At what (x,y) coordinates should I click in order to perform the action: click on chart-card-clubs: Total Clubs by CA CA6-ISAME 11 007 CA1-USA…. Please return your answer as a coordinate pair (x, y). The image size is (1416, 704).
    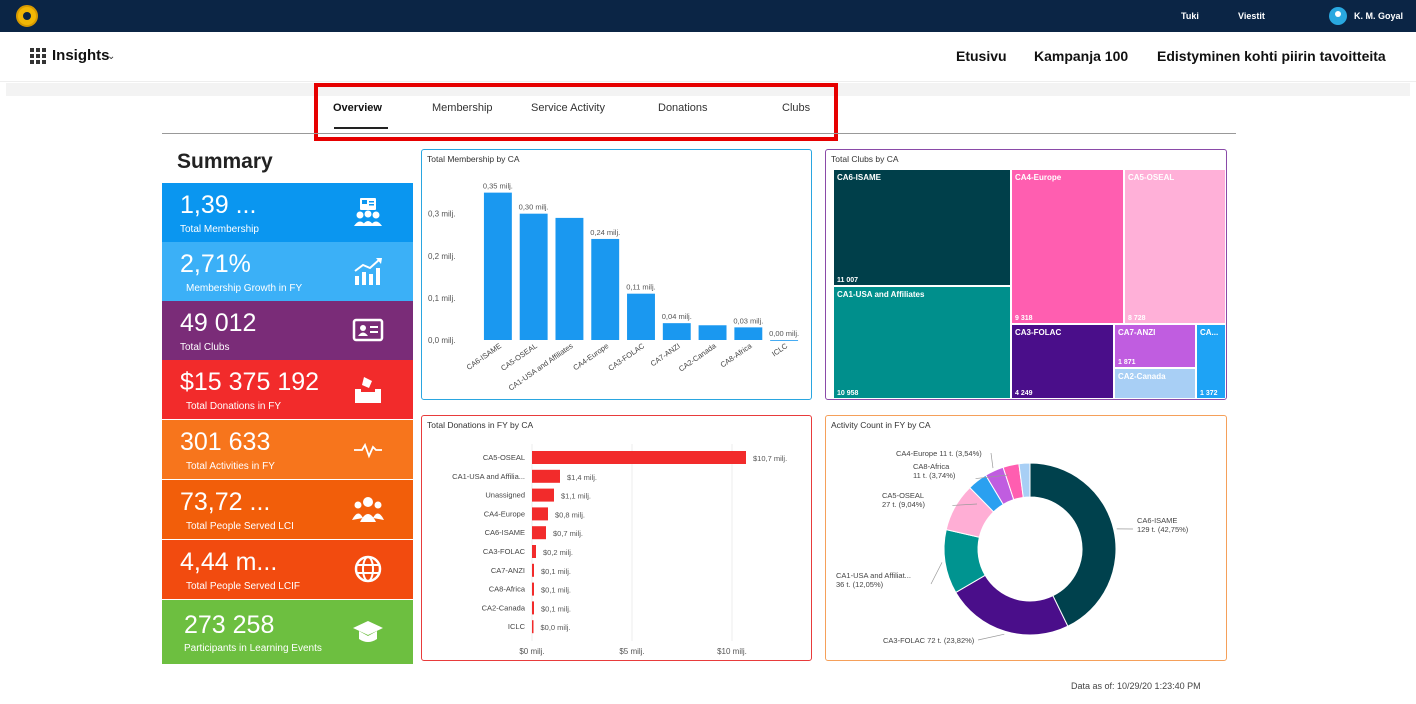
    Looking at the image, I should click on (1026, 274).